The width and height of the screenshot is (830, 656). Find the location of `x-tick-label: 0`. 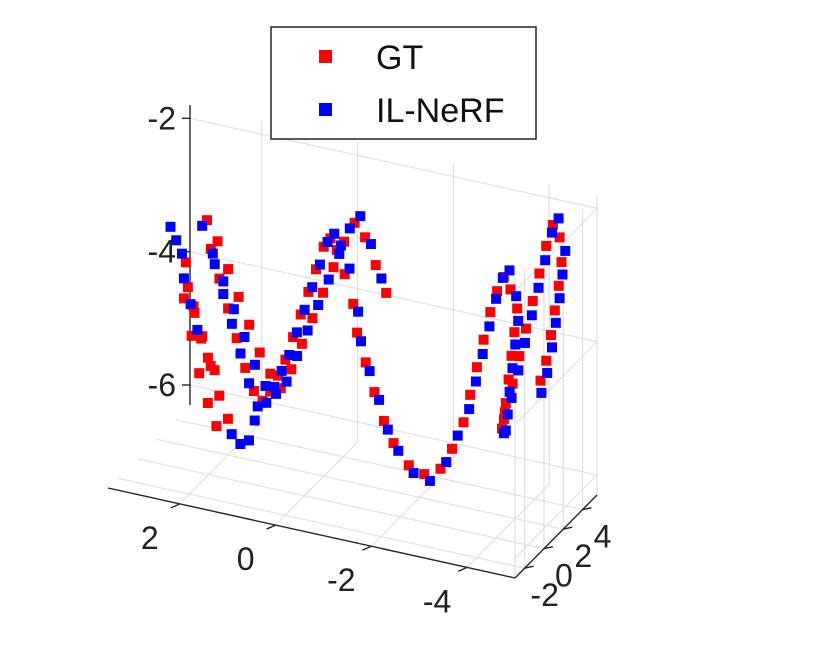

x-tick-label: 0 is located at coordinates (246, 559).